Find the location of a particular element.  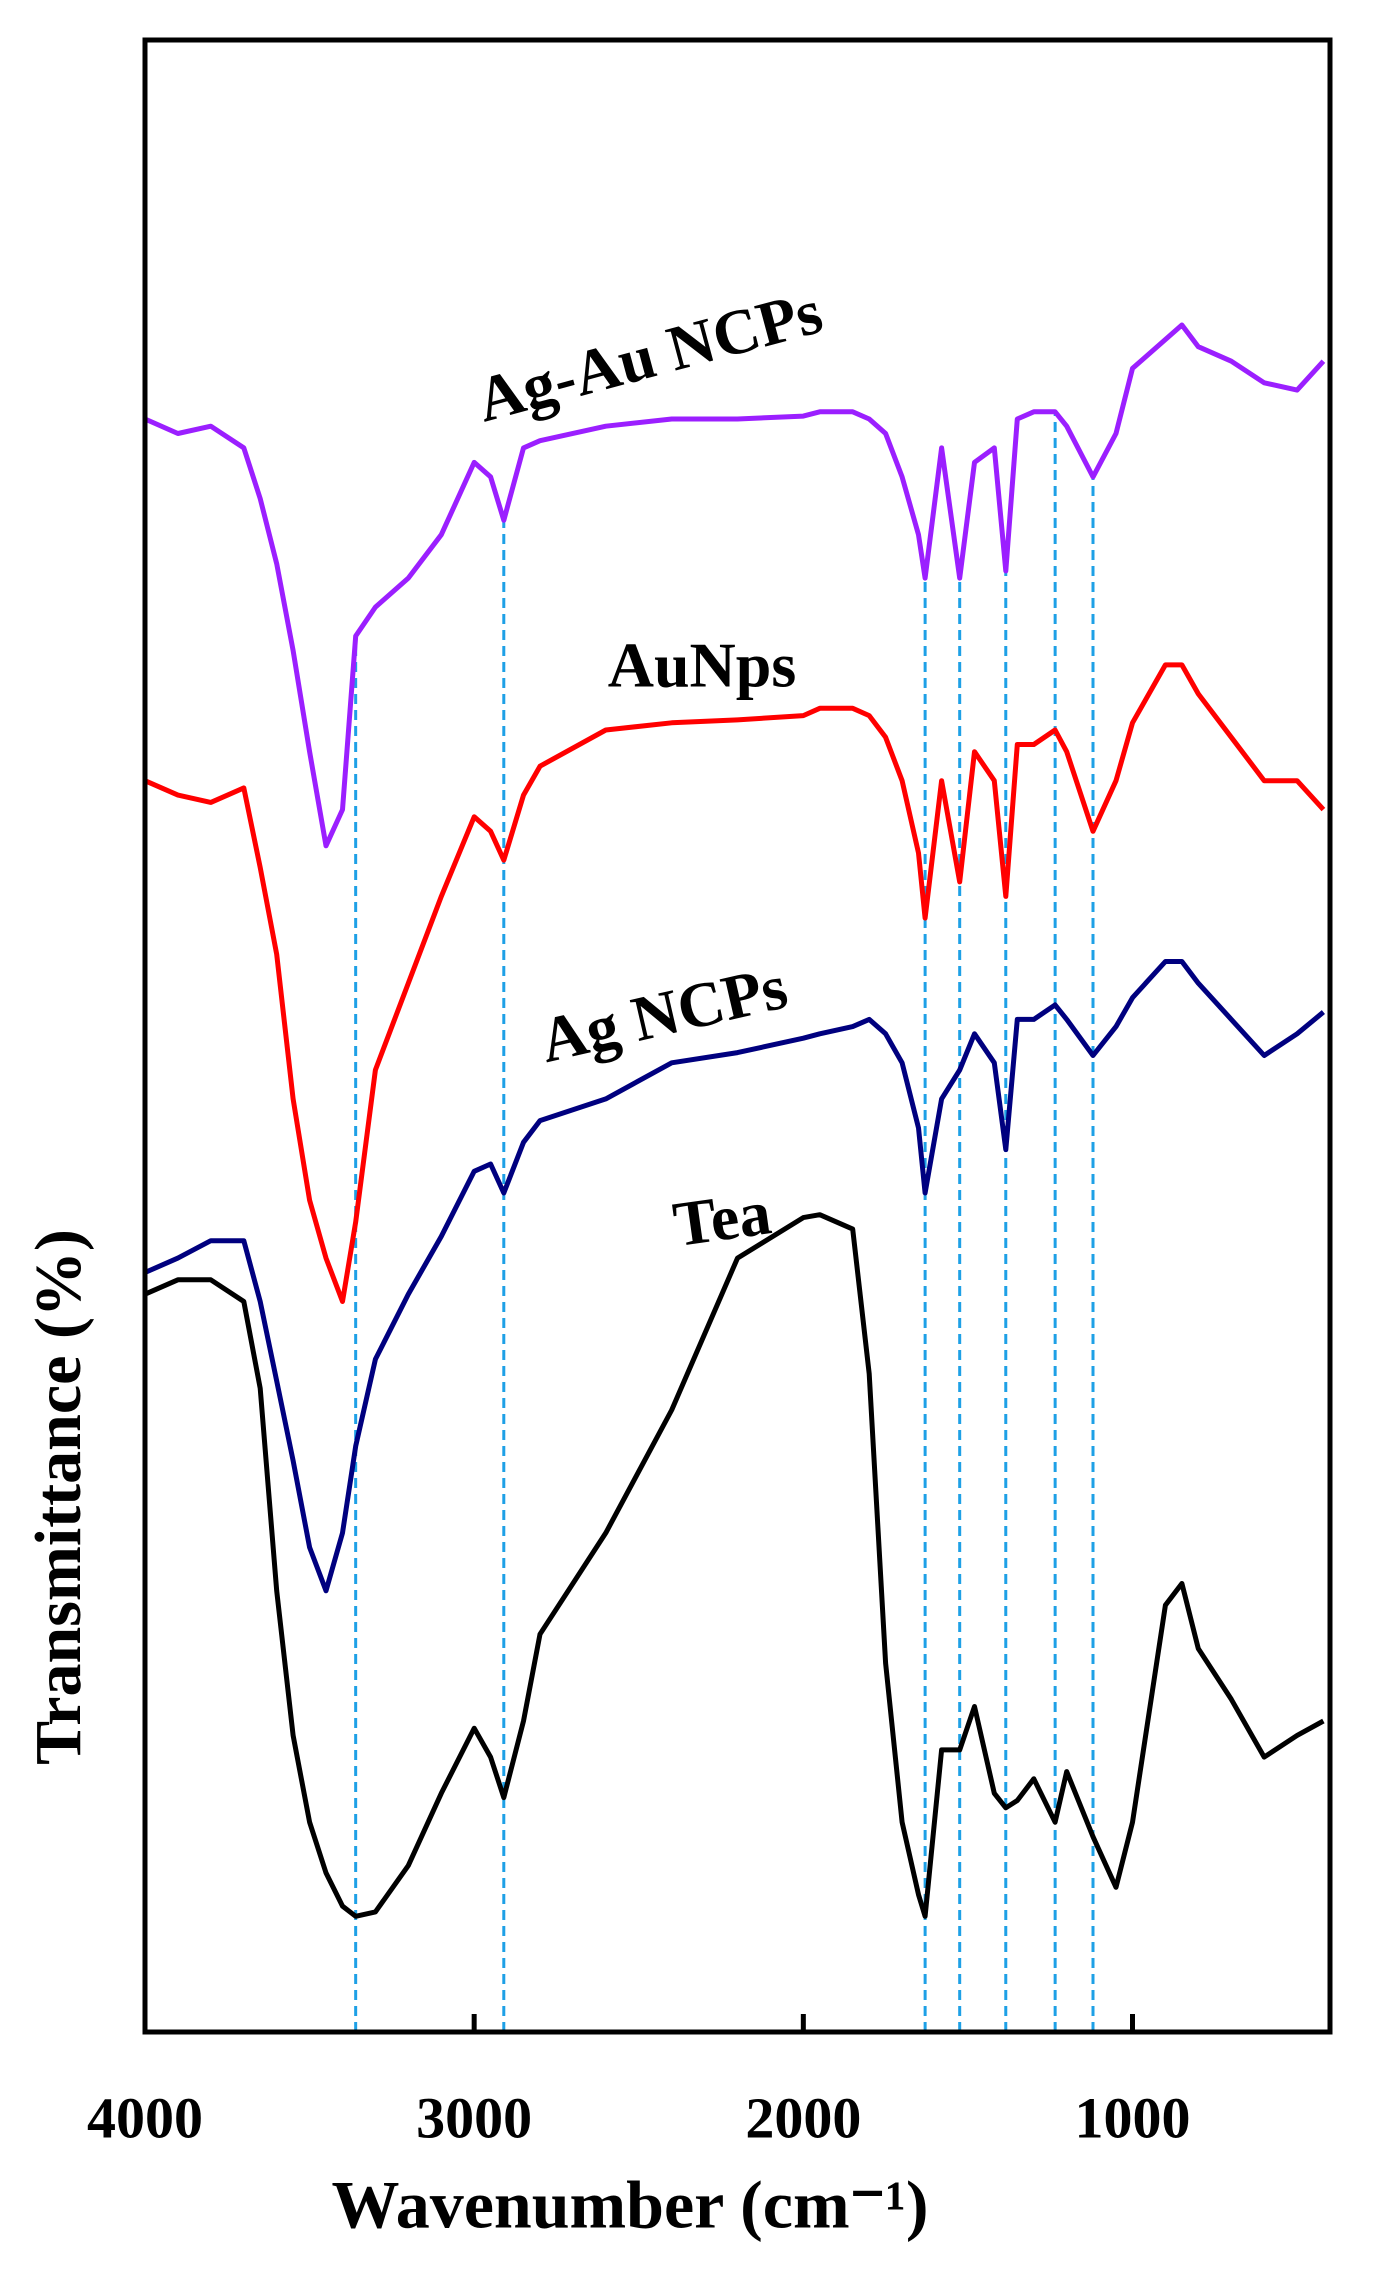

x-tick-label: 4000 is located at coordinates (145, 2117).